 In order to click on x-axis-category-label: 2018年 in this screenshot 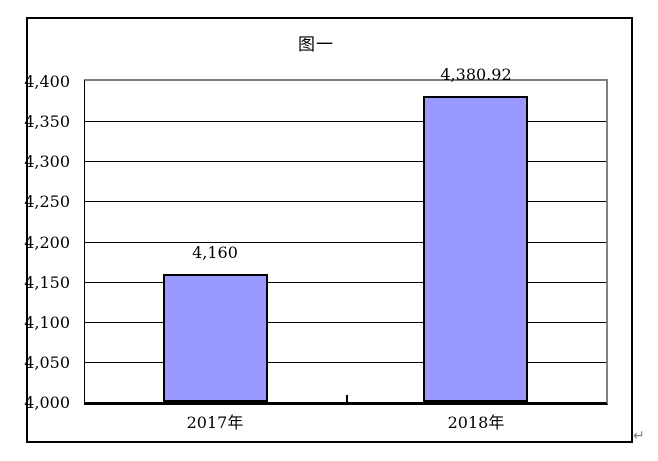, I will do `click(476, 422)`.